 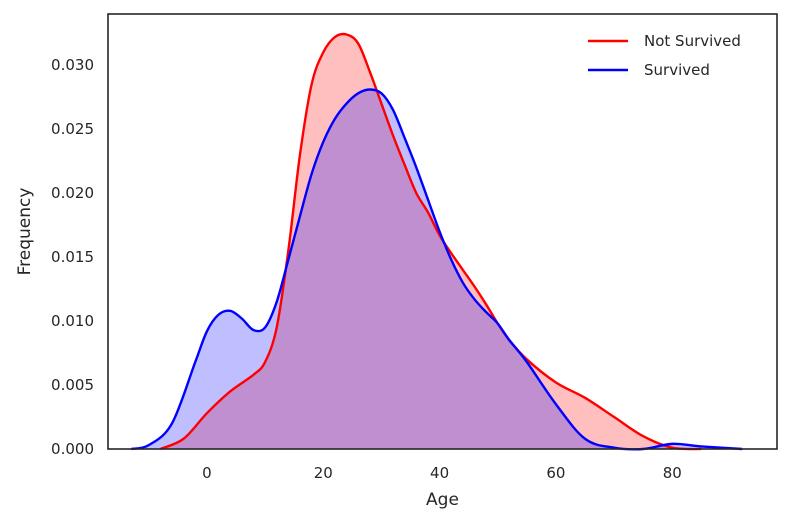 I want to click on y-tick-label: 0.015, so click(x=72, y=257).